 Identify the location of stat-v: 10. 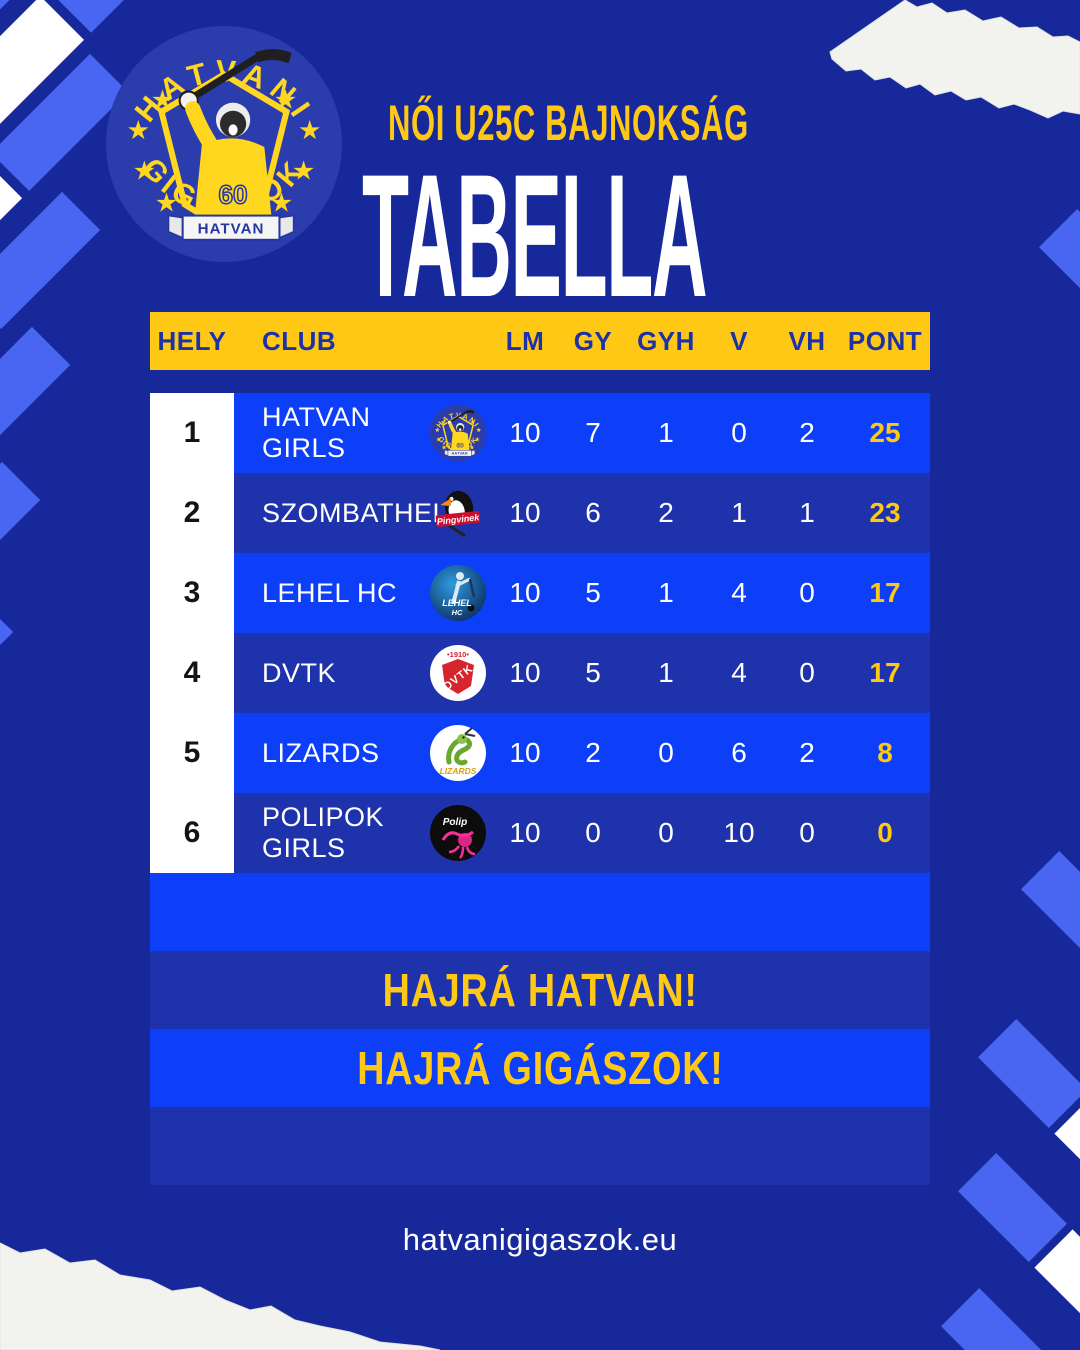
(739, 832).